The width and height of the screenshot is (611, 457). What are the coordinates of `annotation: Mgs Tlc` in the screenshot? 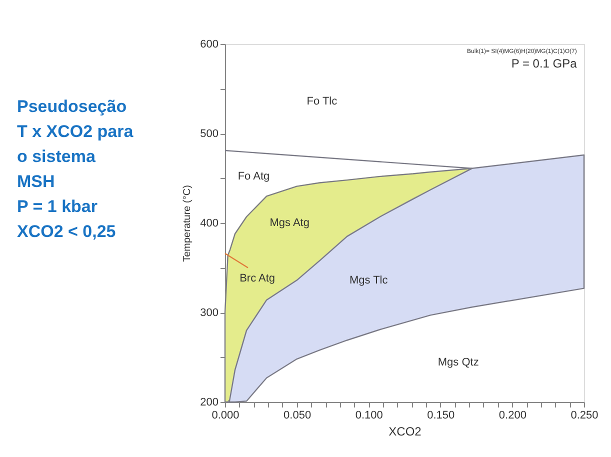 It's located at (368, 280).